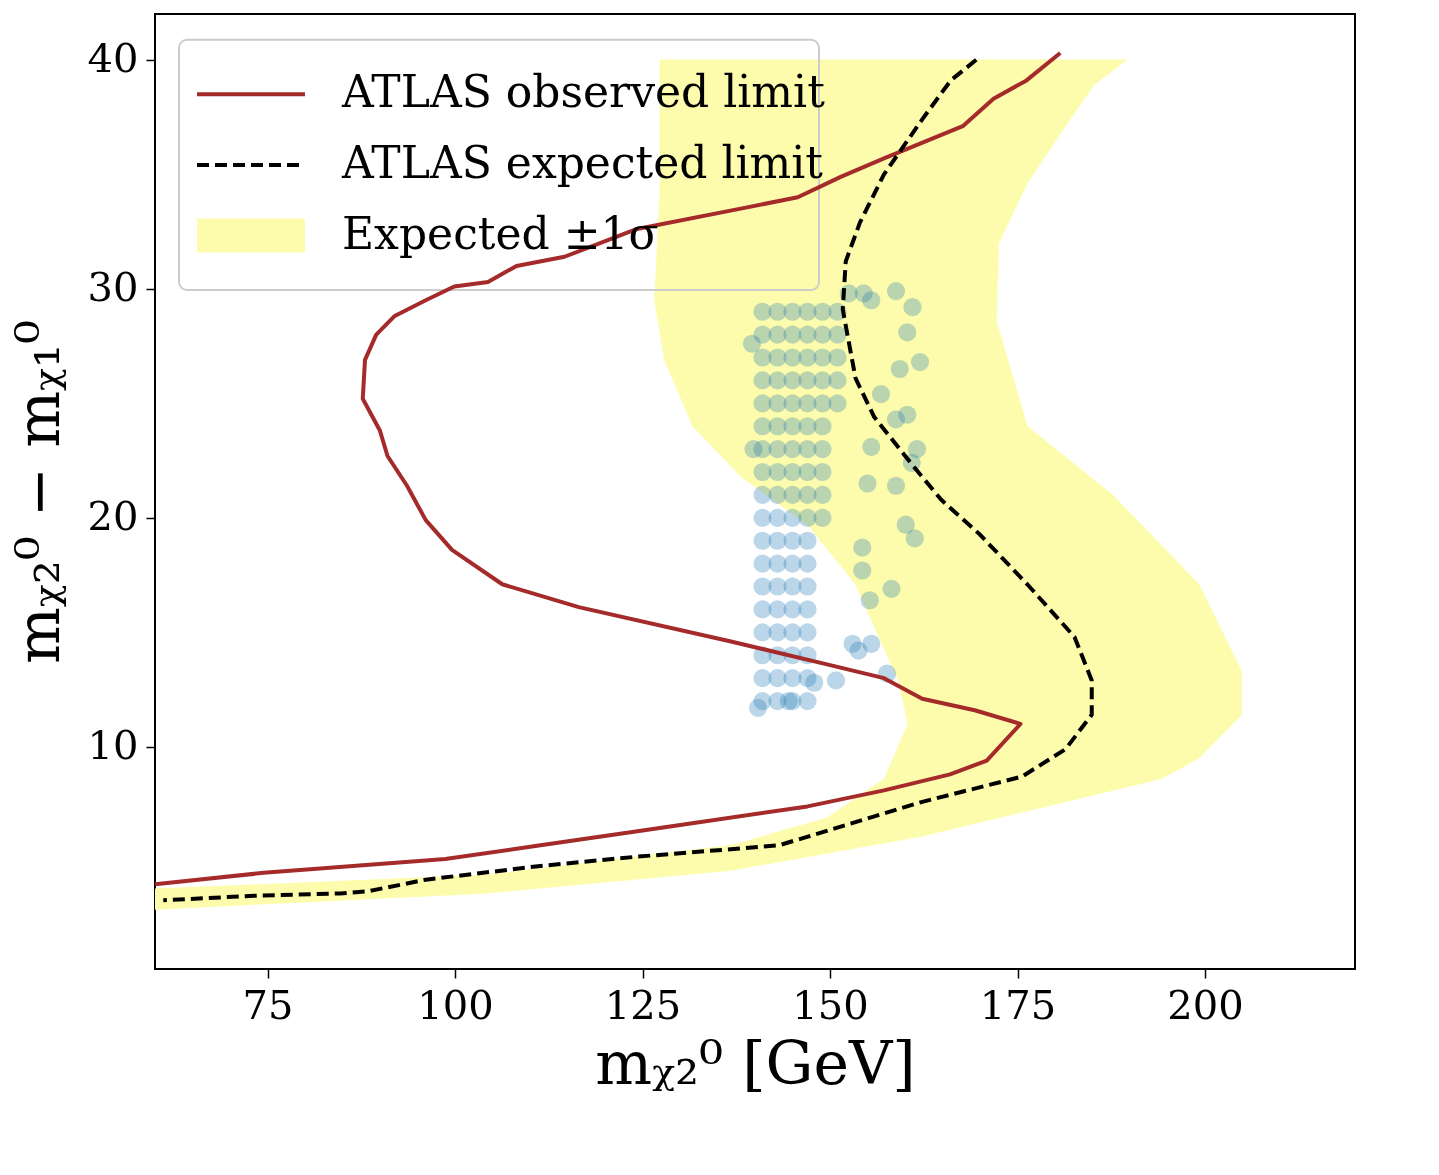 The image size is (1439, 1175). Describe the element at coordinates (455, 1004) in the screenshot. I see `x-tick-label: 100` at that location.